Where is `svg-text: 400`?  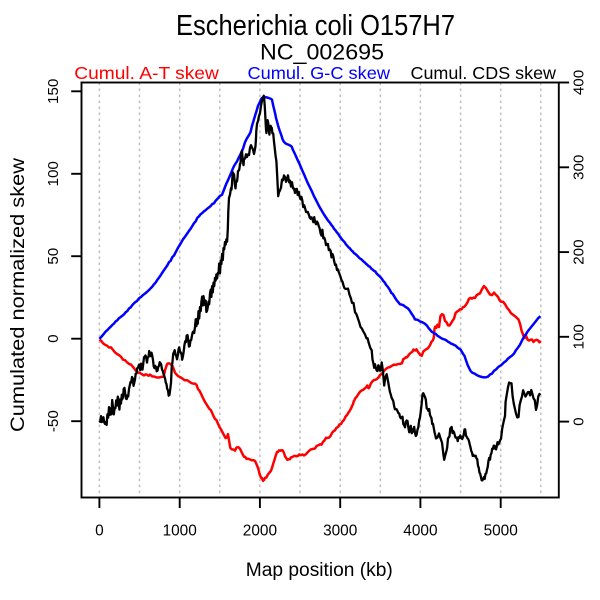
svg-text: 400 is located at coordinates (579, 82).